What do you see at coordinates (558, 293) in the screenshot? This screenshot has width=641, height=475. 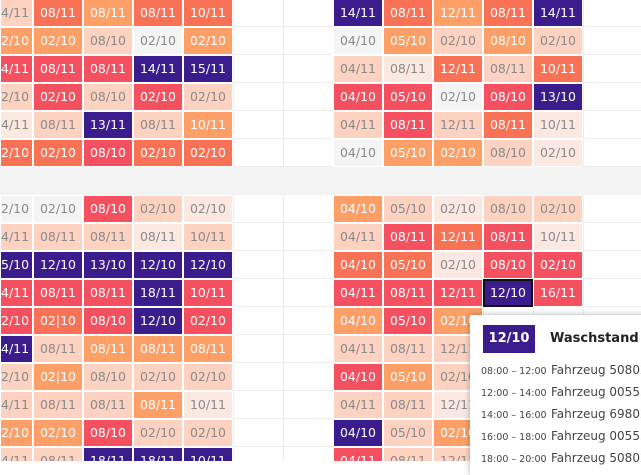 I see `date-cell: 16/11` at bounding box center [558, 293].